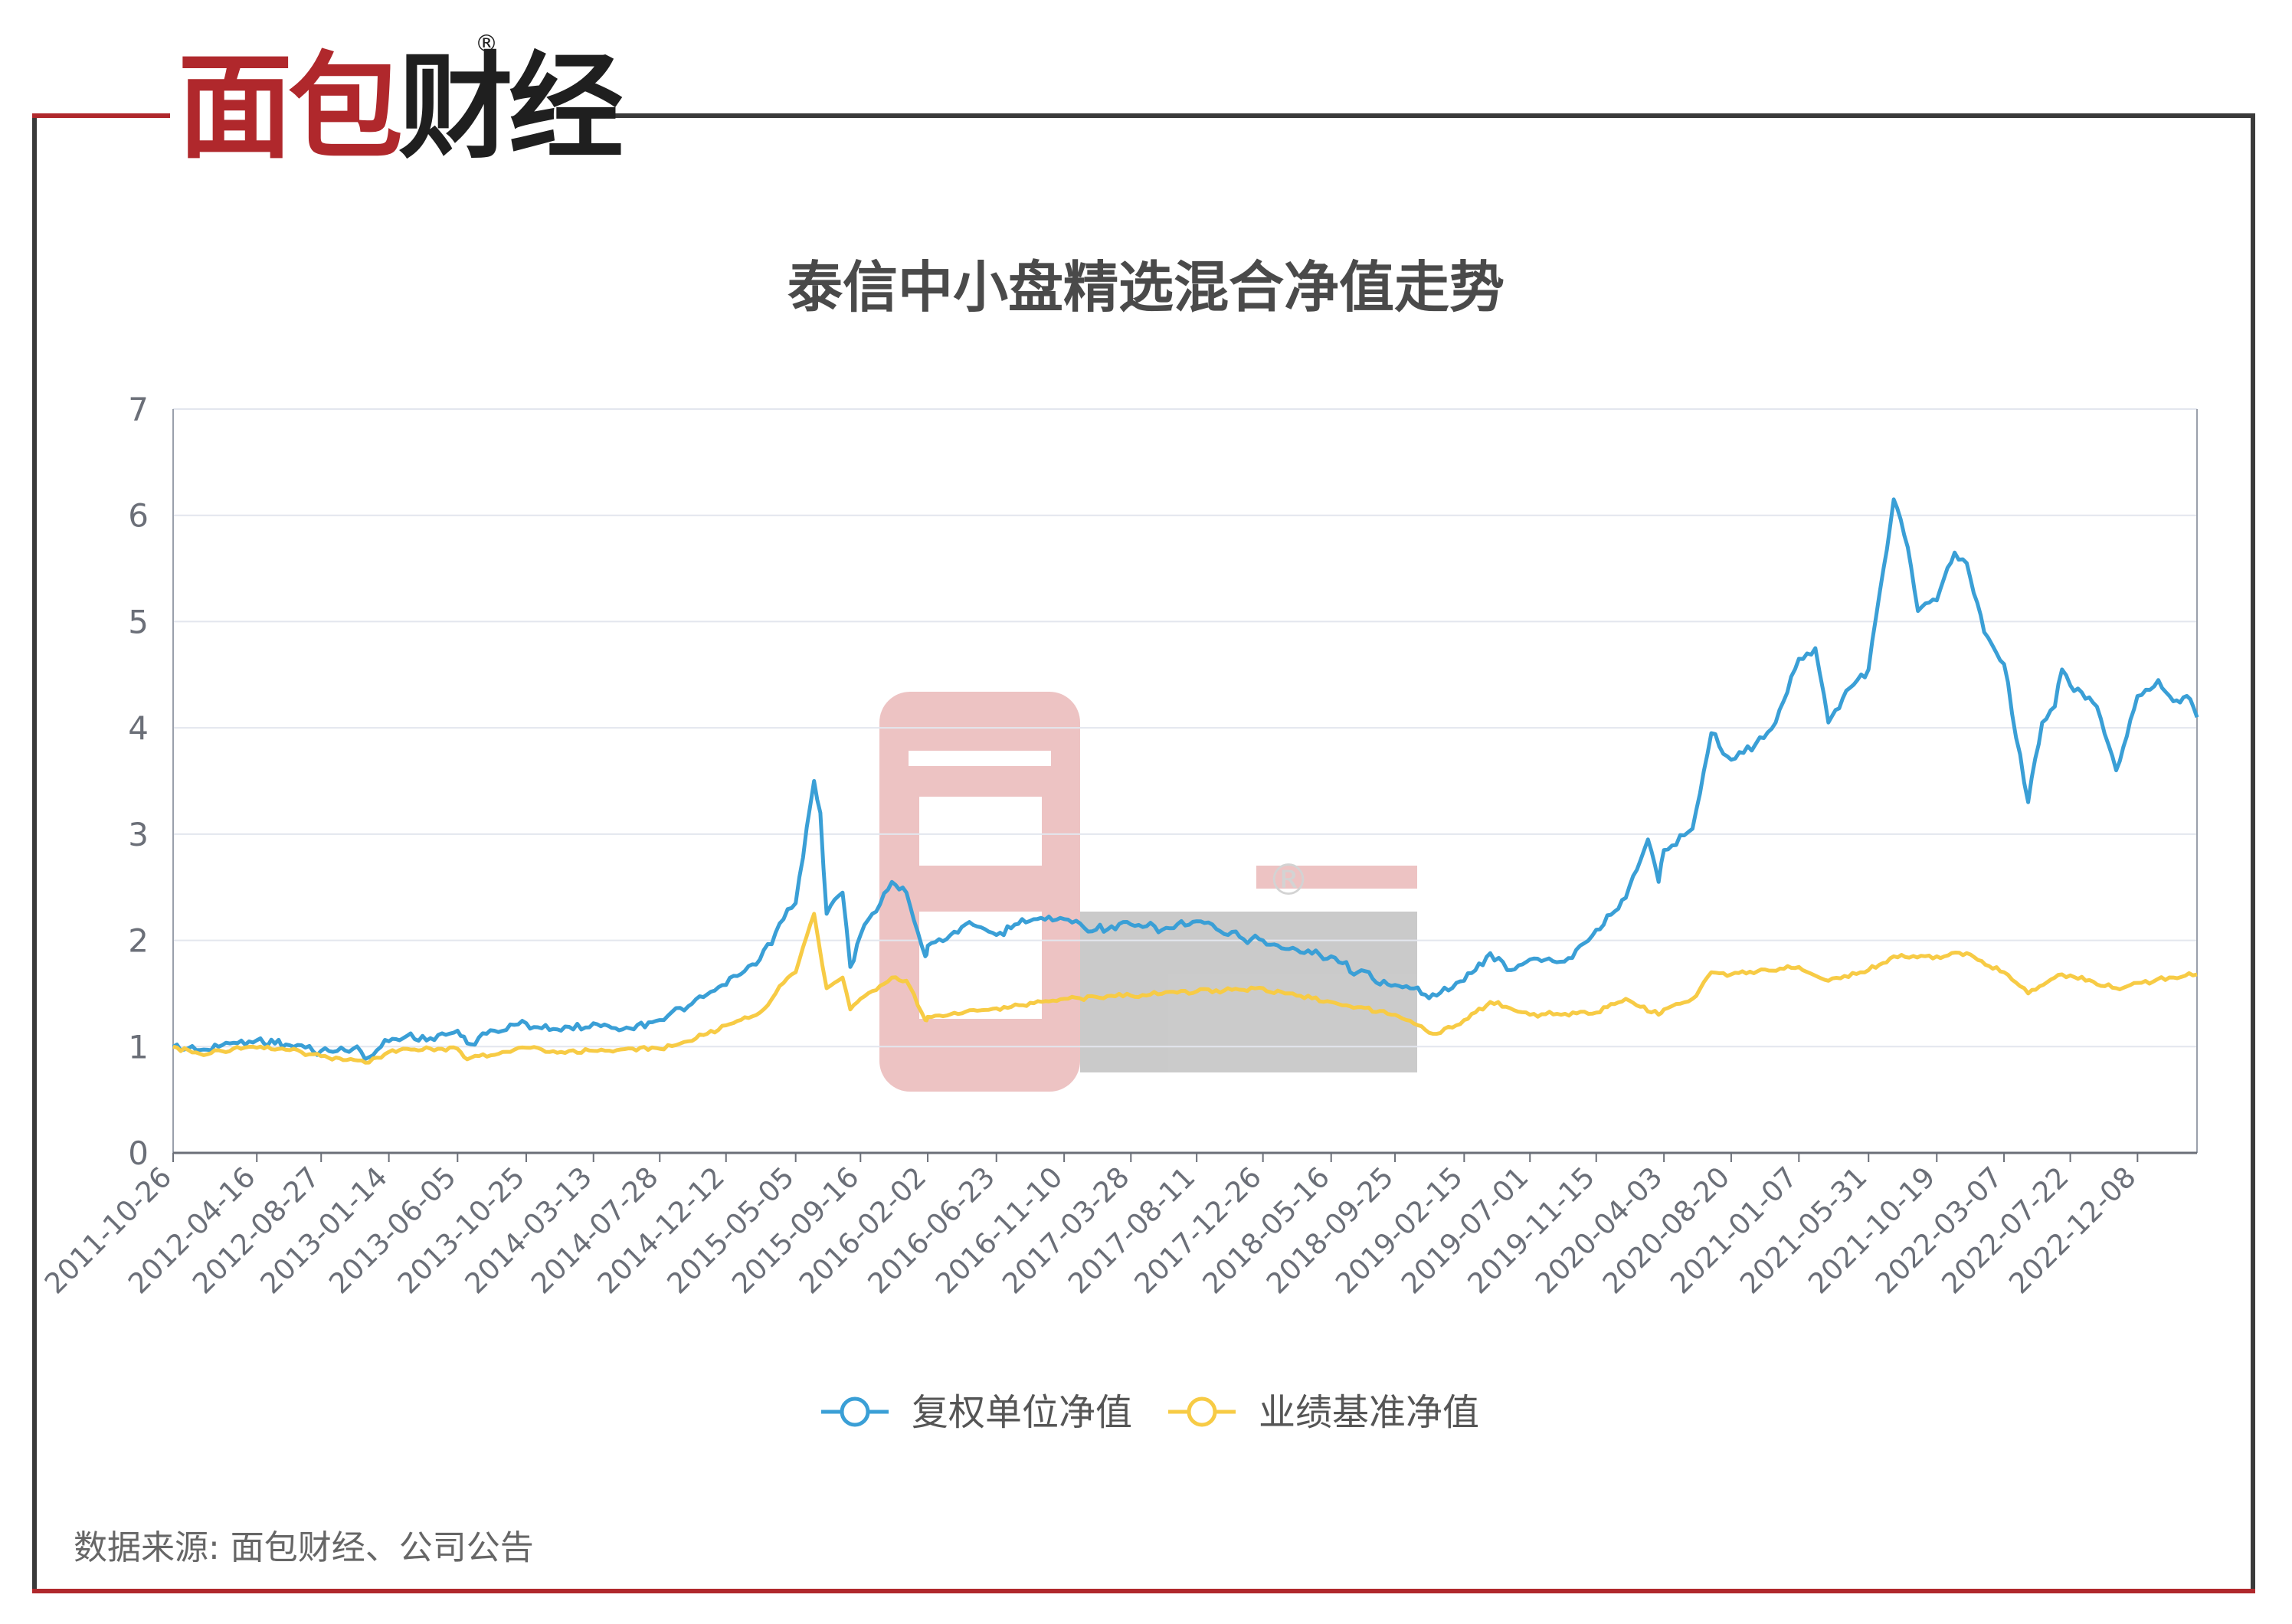 Image resolution: width=2292 pixels, height=1624 pixels. Describe the element at coordinates (138, 1153) in the screenshot. I see `y-tick-label: 0` at that location.